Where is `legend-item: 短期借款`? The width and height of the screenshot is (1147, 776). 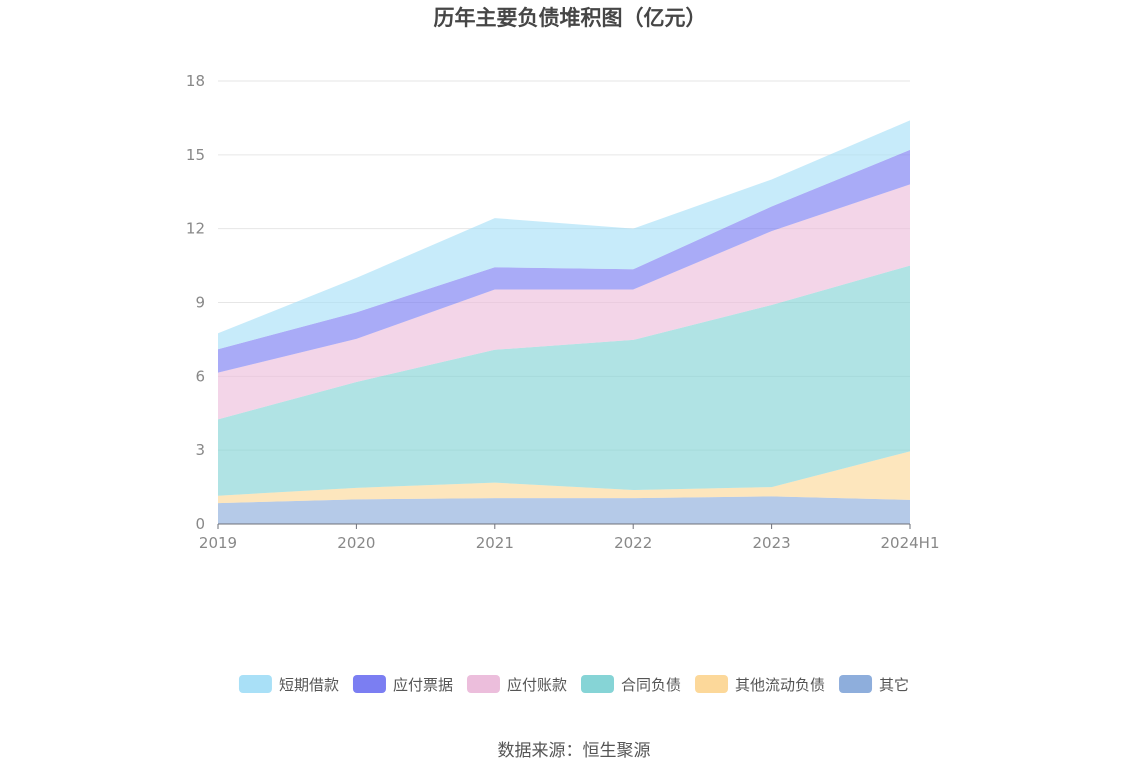 legend-item: 短期借款 is located at coordinates (288, 684).